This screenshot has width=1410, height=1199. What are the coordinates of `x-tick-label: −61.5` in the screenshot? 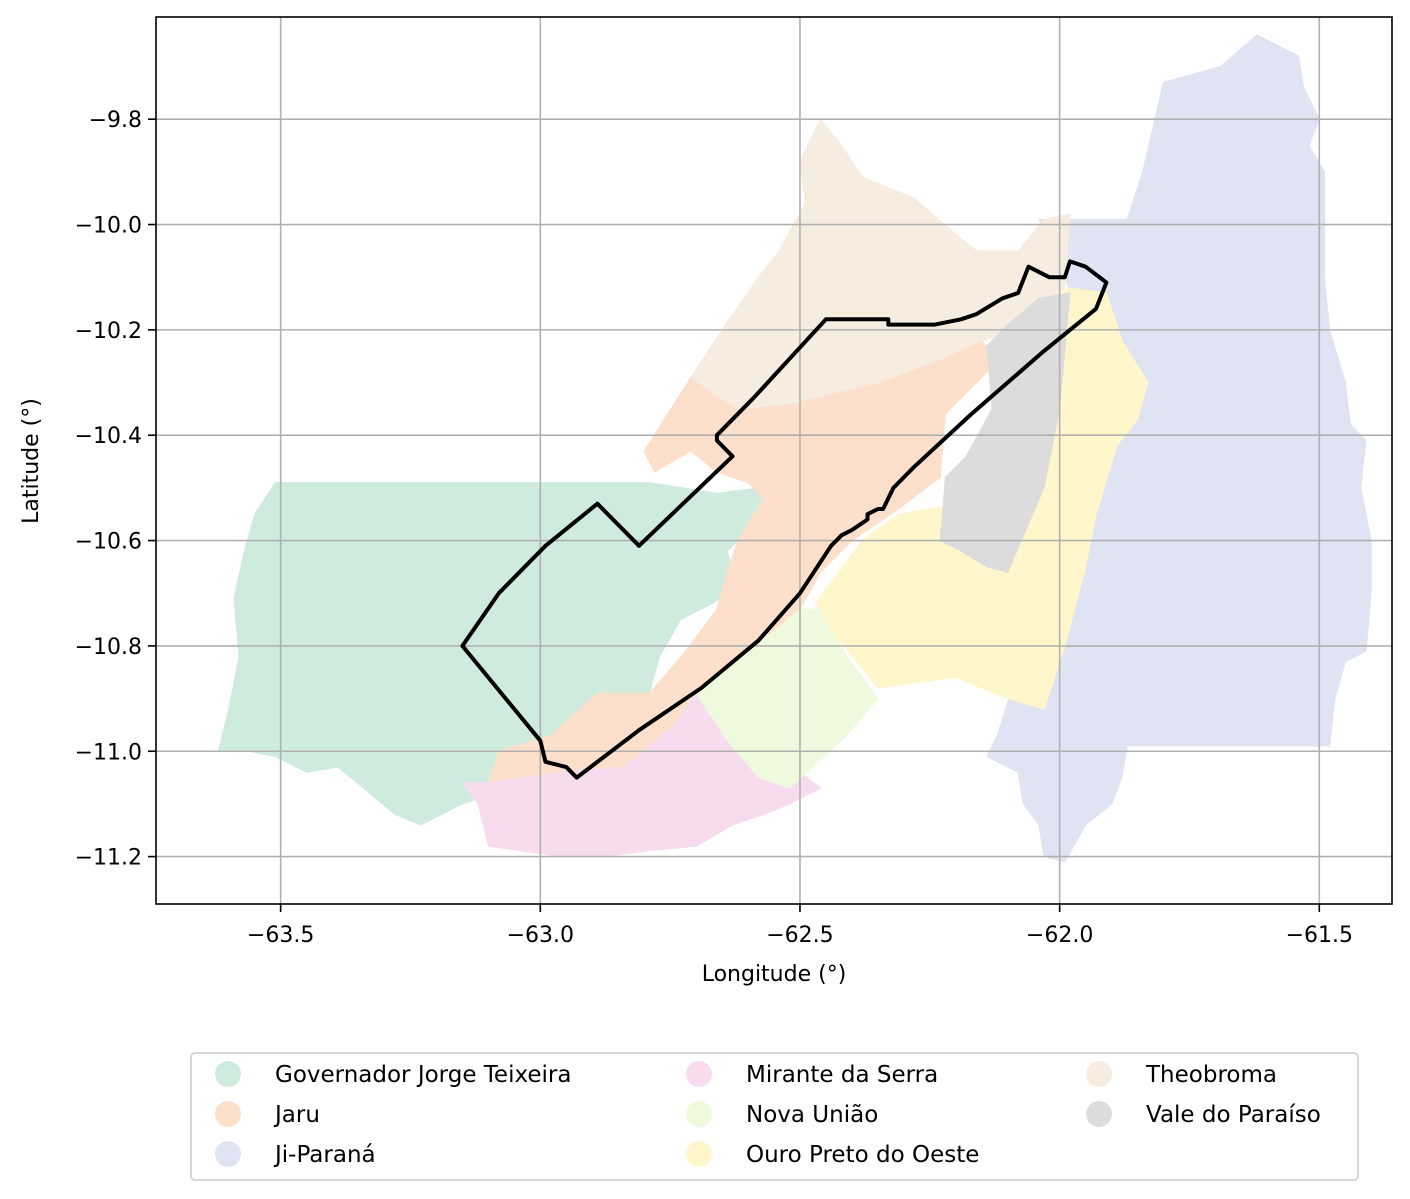 It's located at (1319, 935).